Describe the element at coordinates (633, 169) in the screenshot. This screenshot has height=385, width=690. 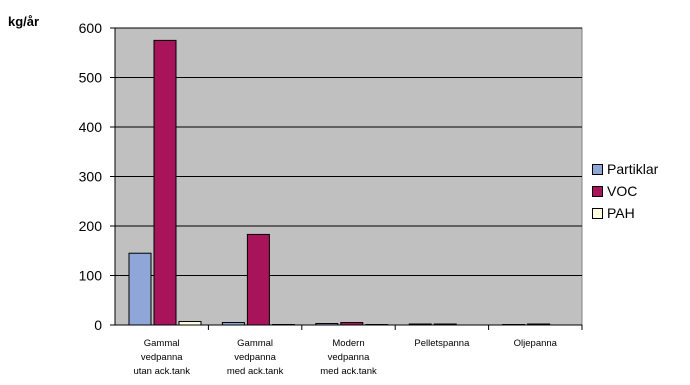
I see `legend-label-partiklar: Partiklar` at that location.